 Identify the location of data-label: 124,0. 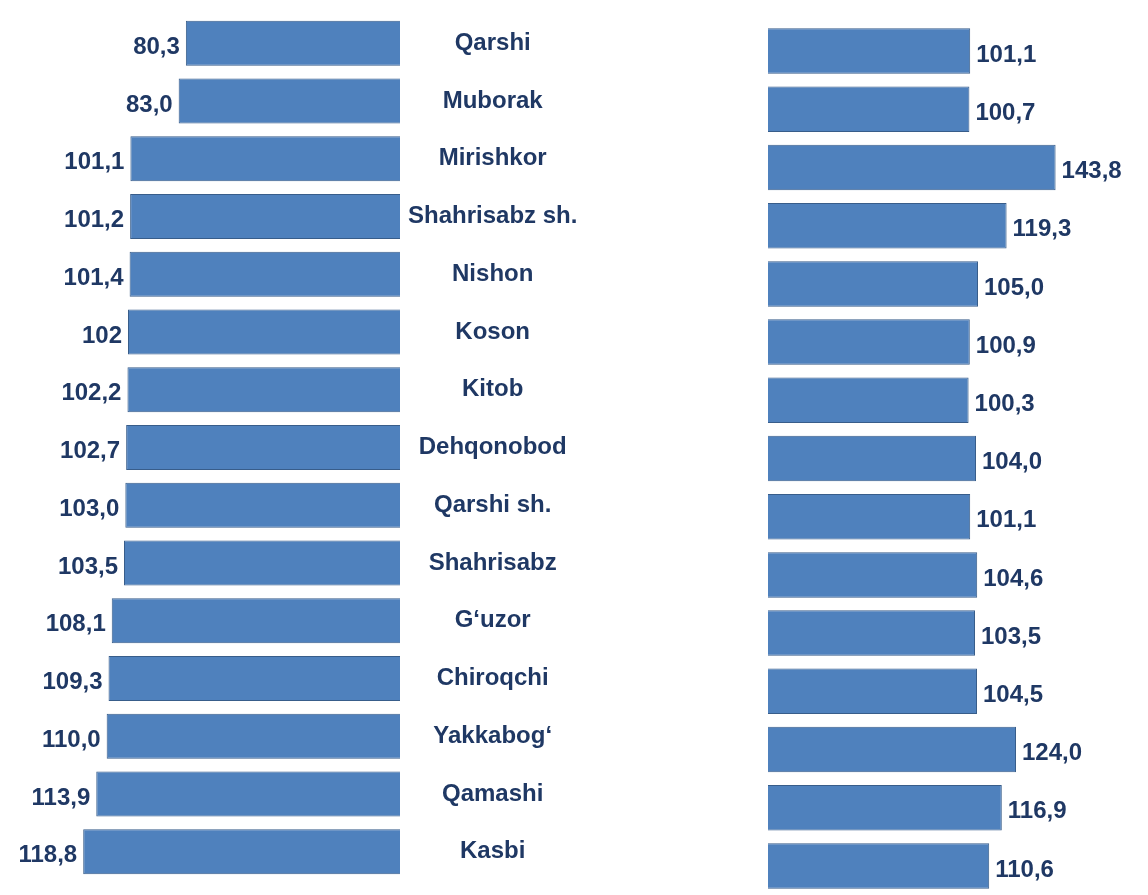
(1052, 752).